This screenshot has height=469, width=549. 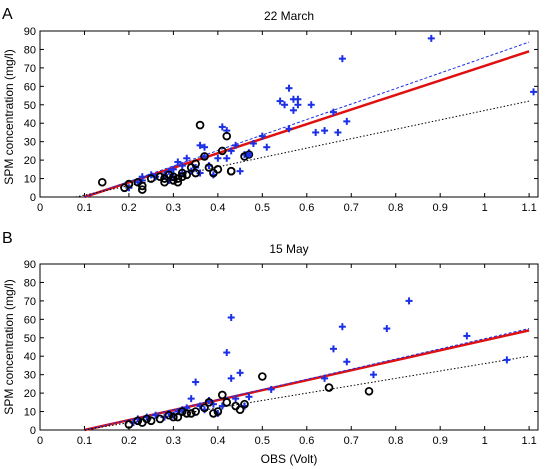 What do you see at coordinates (30, 302) in the screenshot?
I see `y-tick-label: 70` at bounding box center [30, 302].